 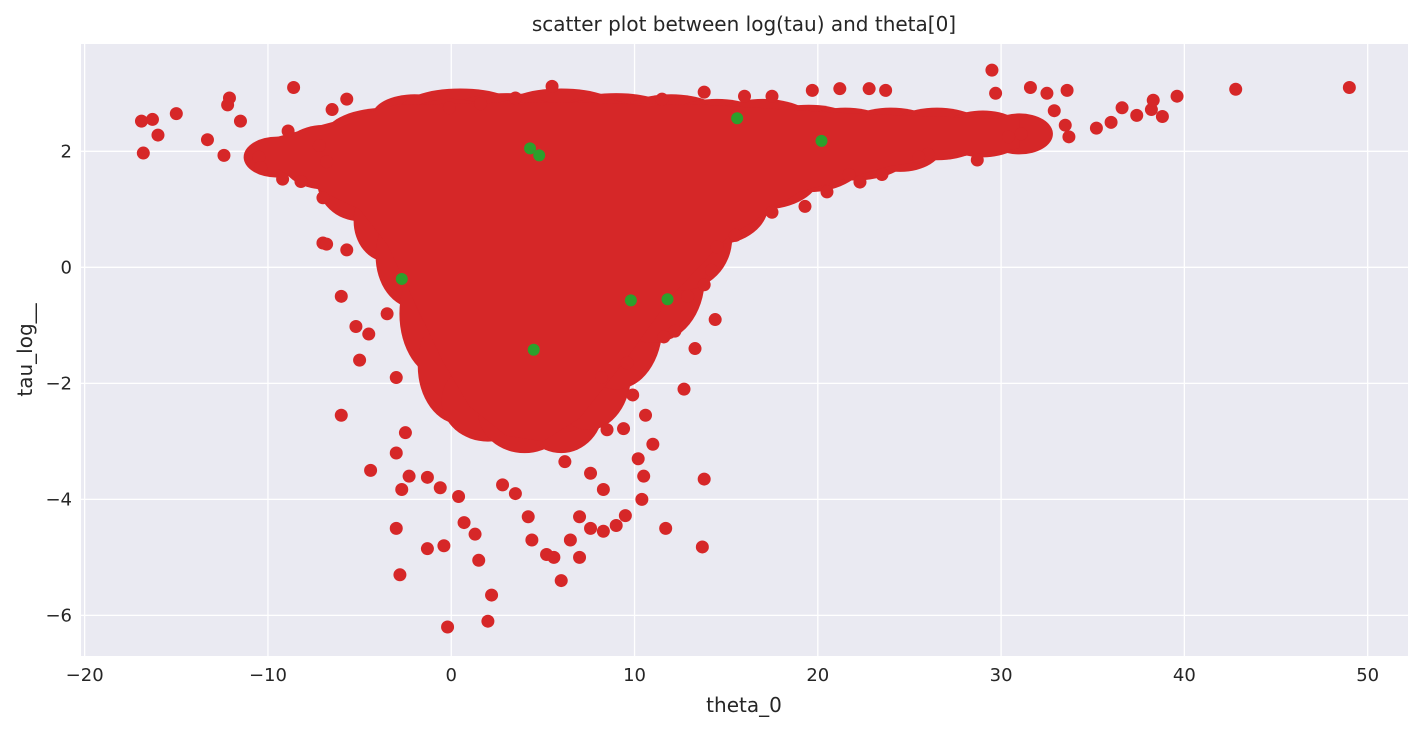 I want to click on x-axis-ticks: −20 −10 0 10 20 30 40 50, so click(x=722, y=675).